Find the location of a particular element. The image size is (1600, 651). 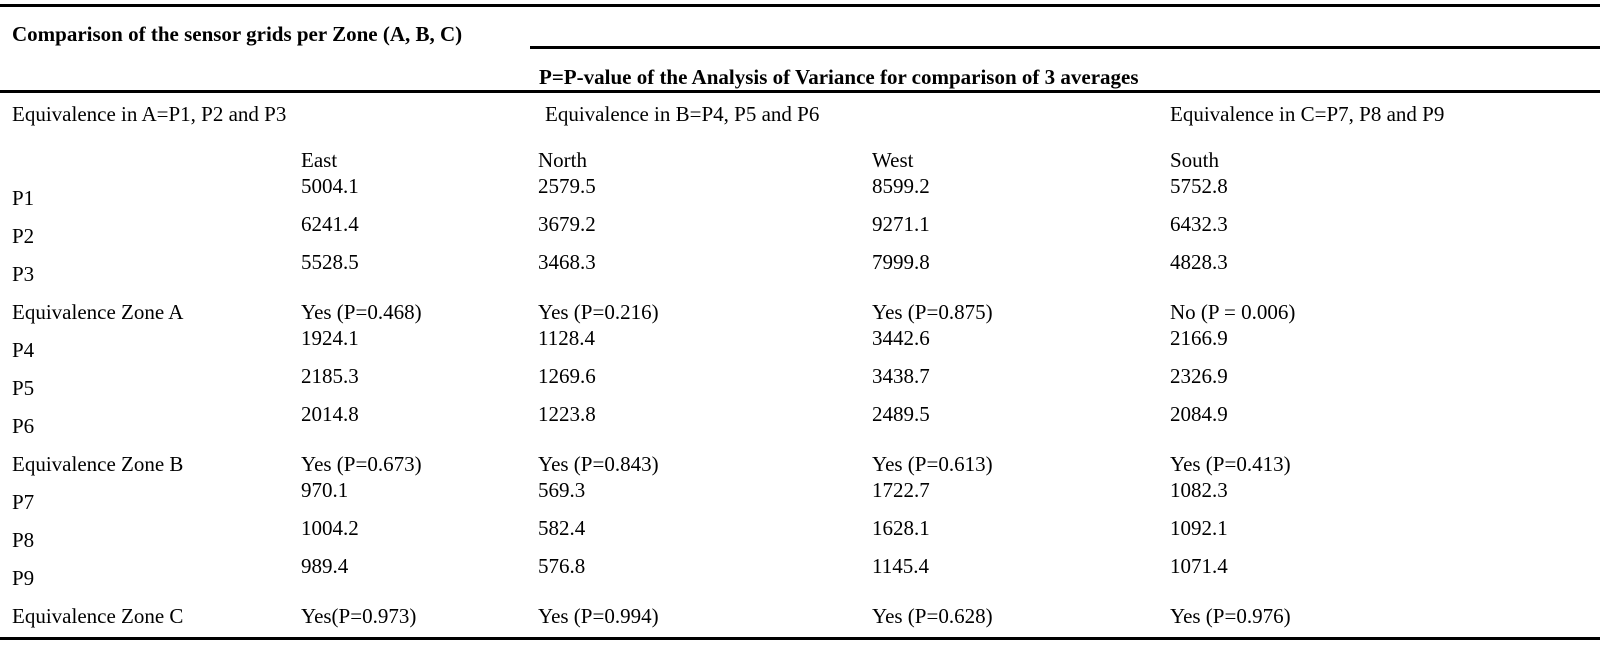

cell-zone-b-north: Yes (P=0.843) is located at coordinates (598, 464).